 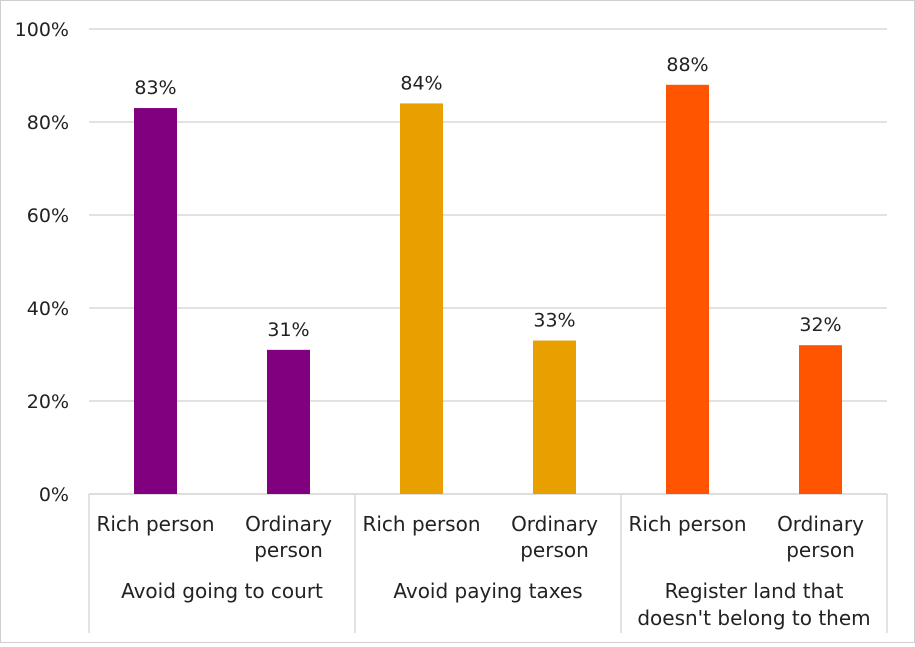 I want to click on y-tick-label: 80%, so click(x=48, y=123).